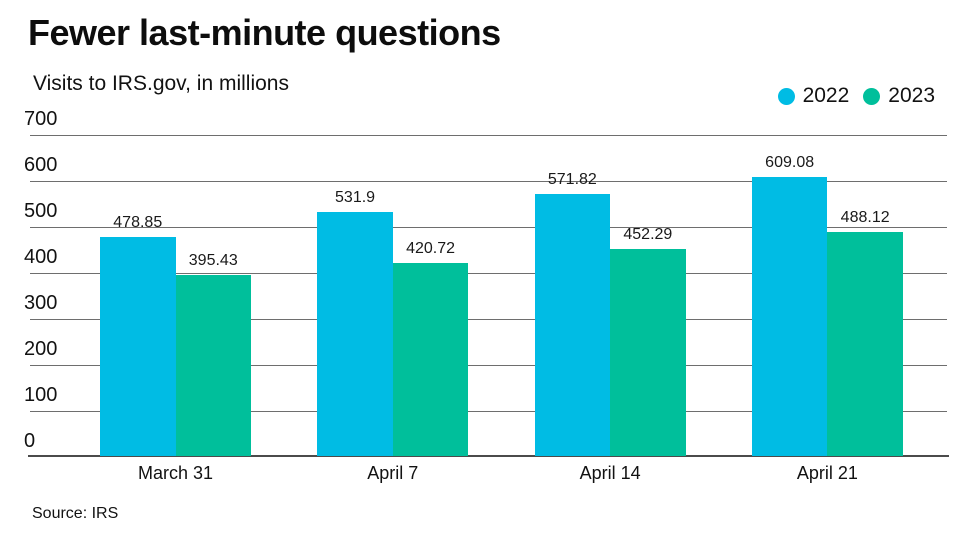 This screenshot has height=550, width=978. What do you see at coordinates (264, 32) in the screenshot?
I see `chart-title: Fewer last-minute questions` at bounding box center [264, 32].